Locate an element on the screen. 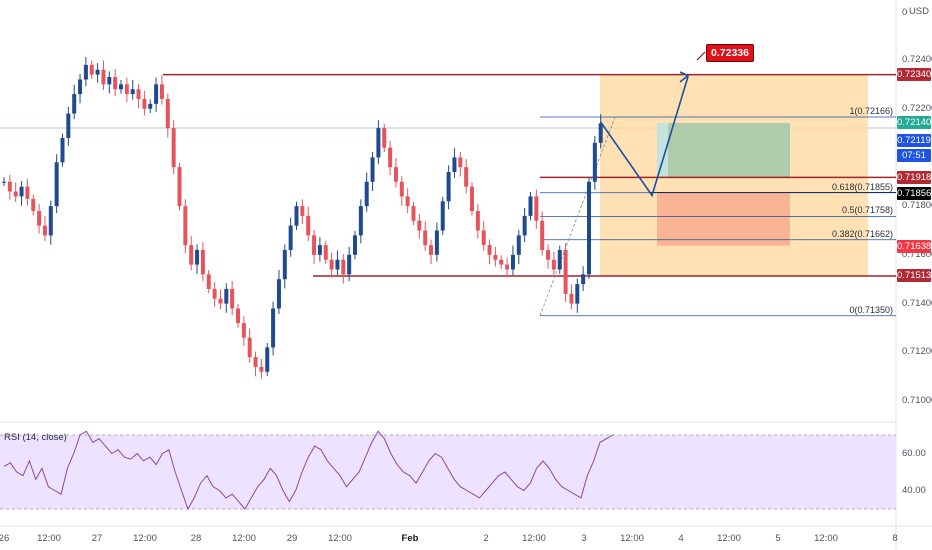 The height and width of the screenshot is (550, 932). price-tick-partial: 0 is located at coordinates (905, 12).